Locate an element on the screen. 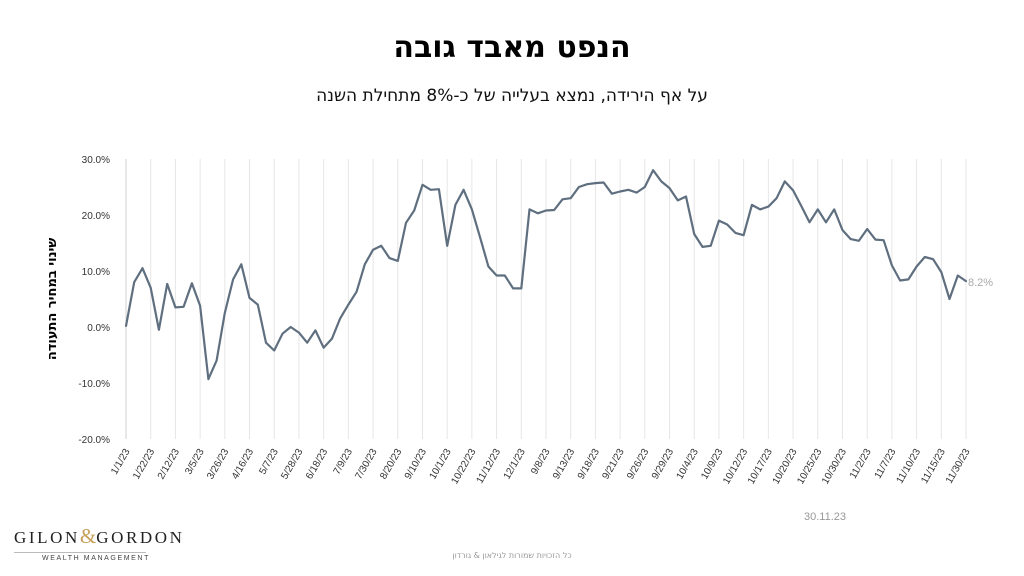  x-tick-label: 1/1/23 is located at coordinates (121, 462).